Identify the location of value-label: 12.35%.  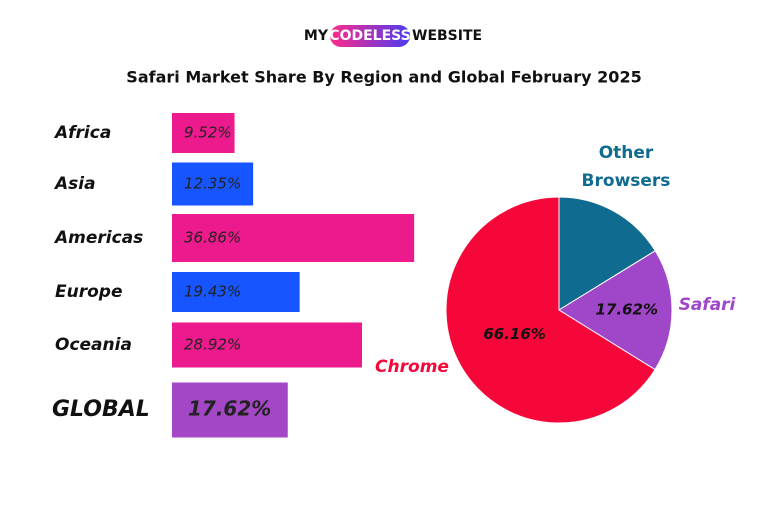
(212, 184).